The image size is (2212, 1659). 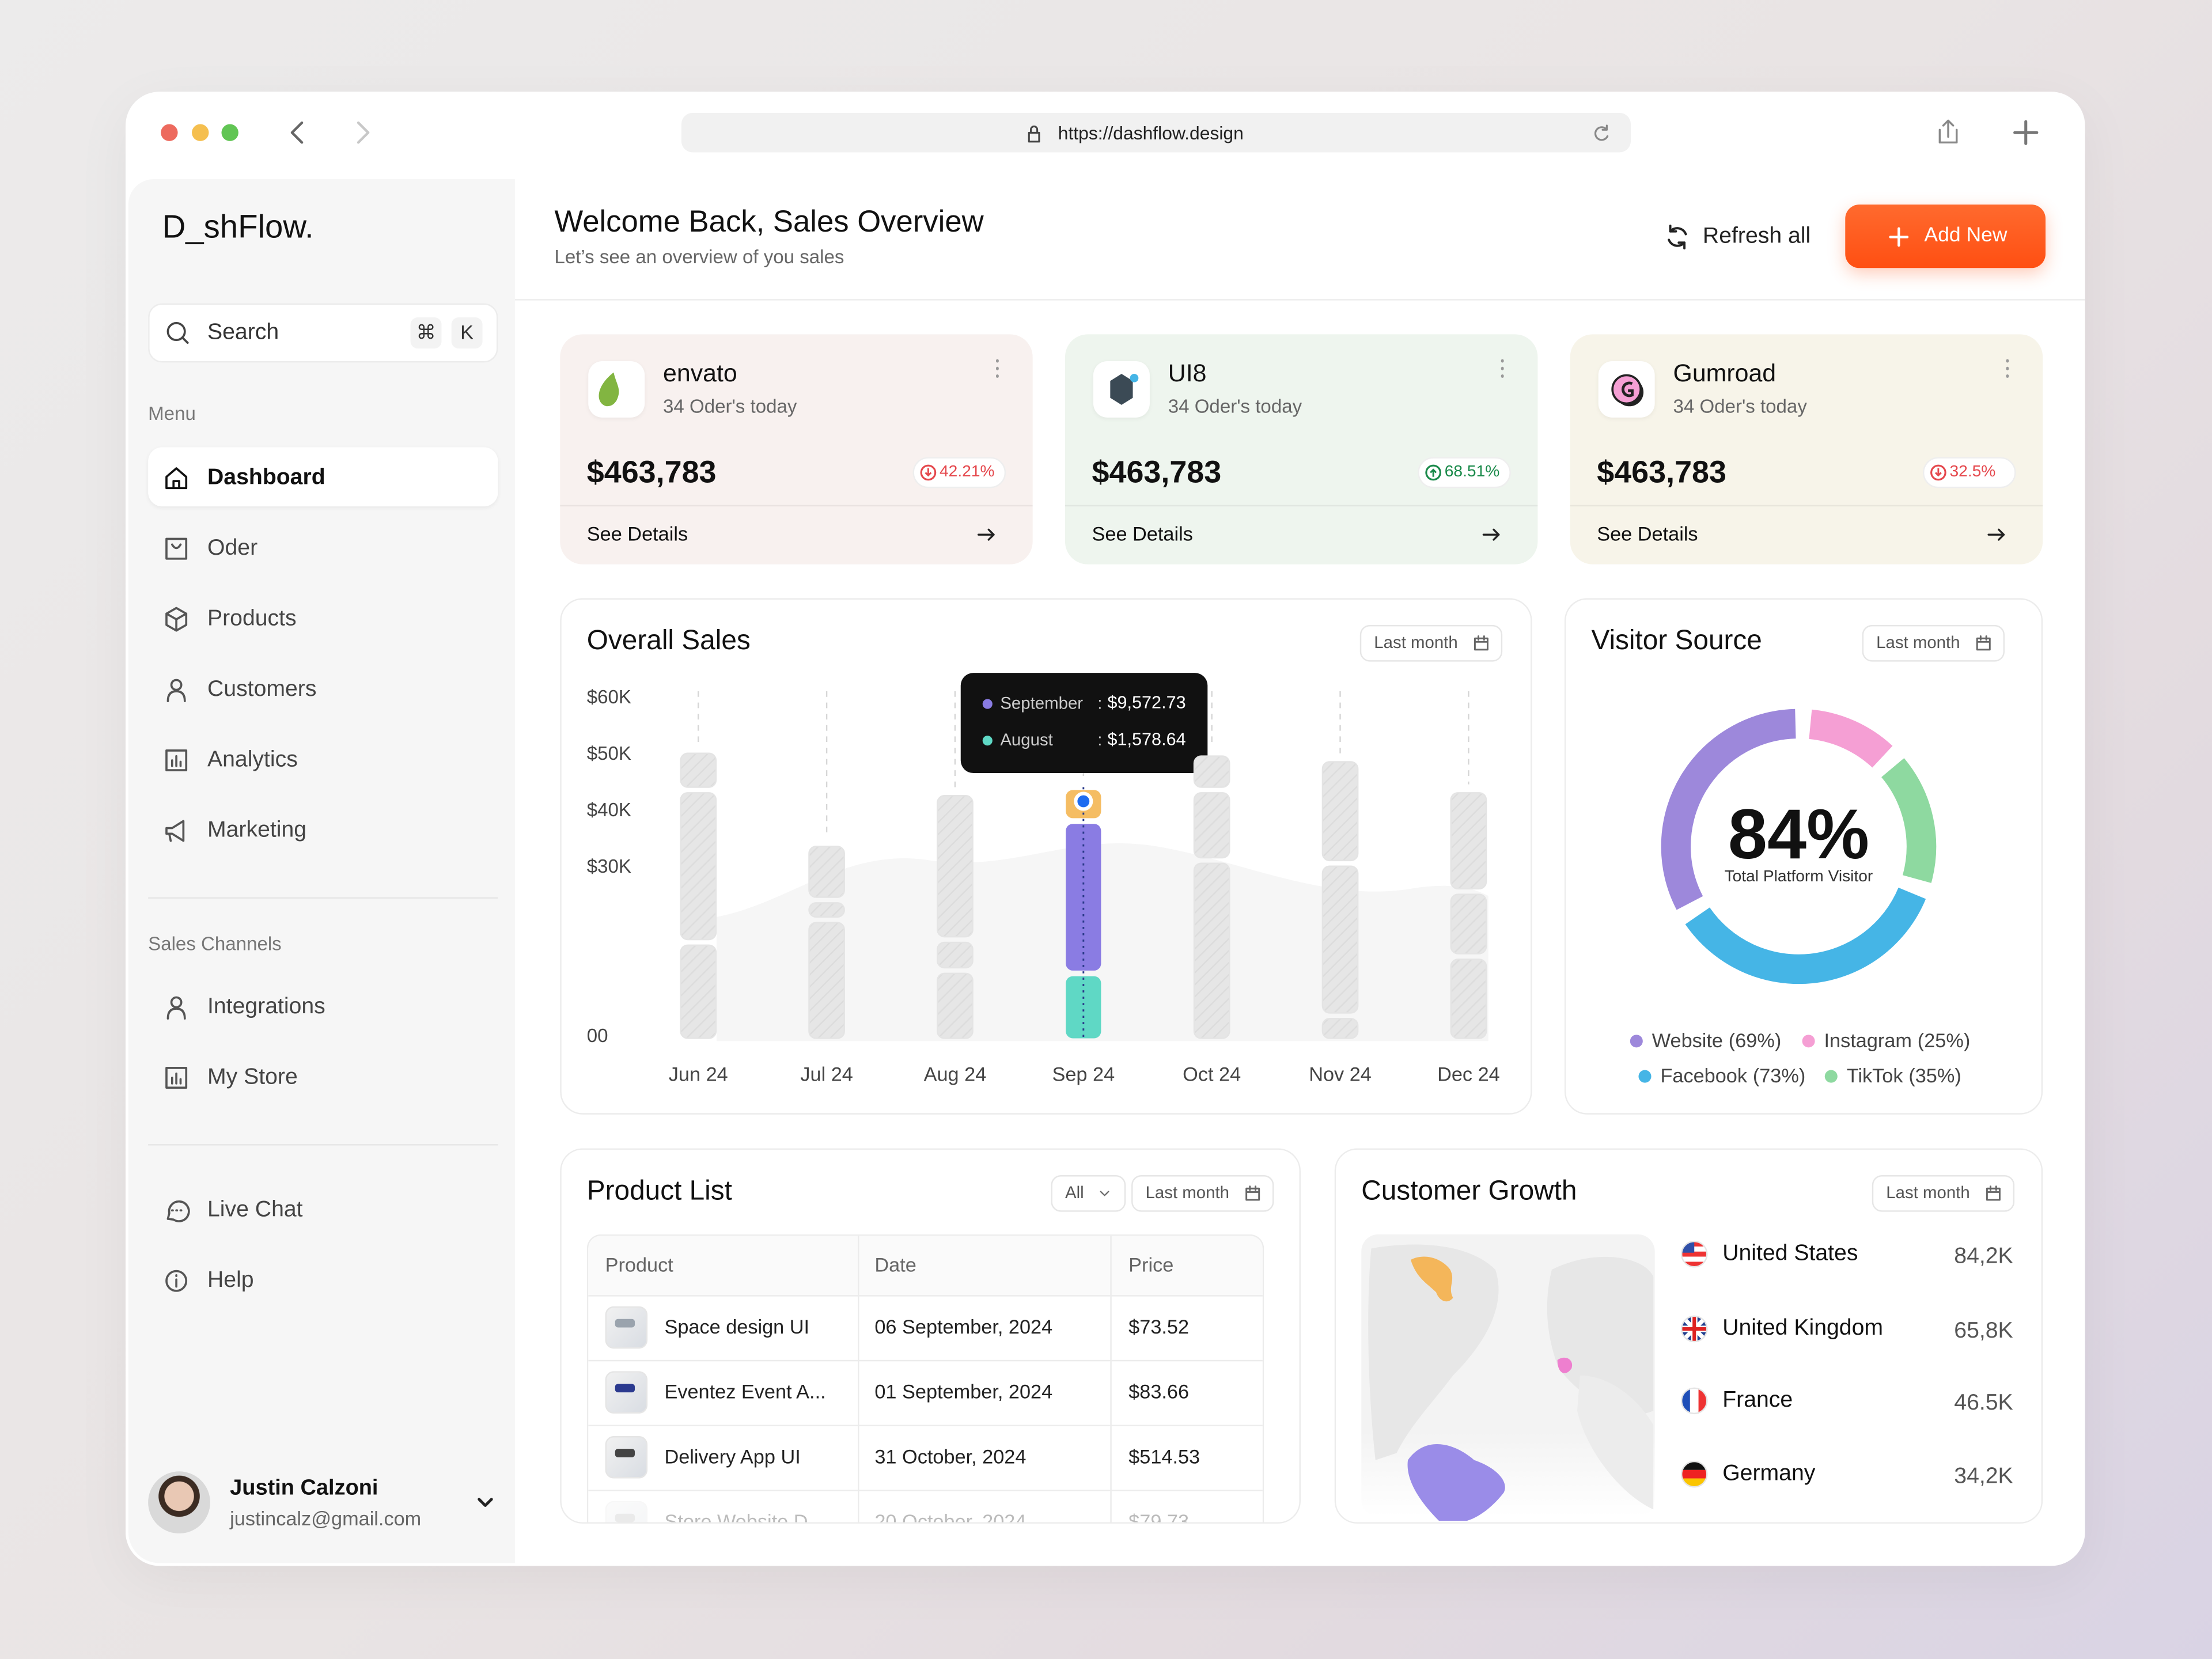 What do you see at coordinates (1151, 133) in the screenshot?
I see `url-text: https://dashflow.design` at bounding box center [1151, 133].